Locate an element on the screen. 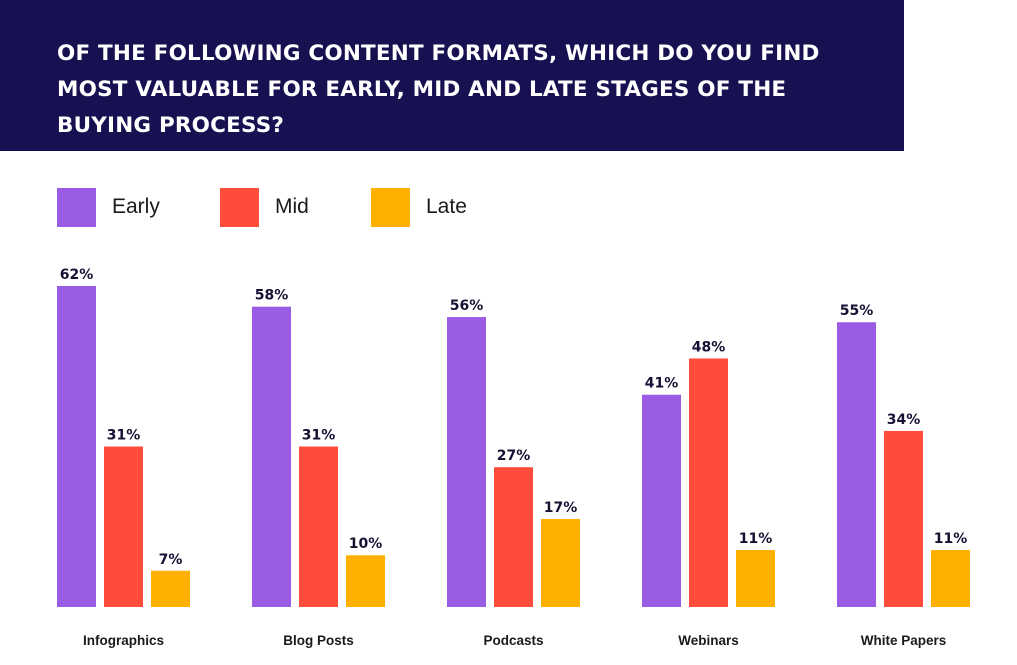 The height and width of the screenshot is (665, 1017). bar-white-papers-late is located at coordinates (950, 578).